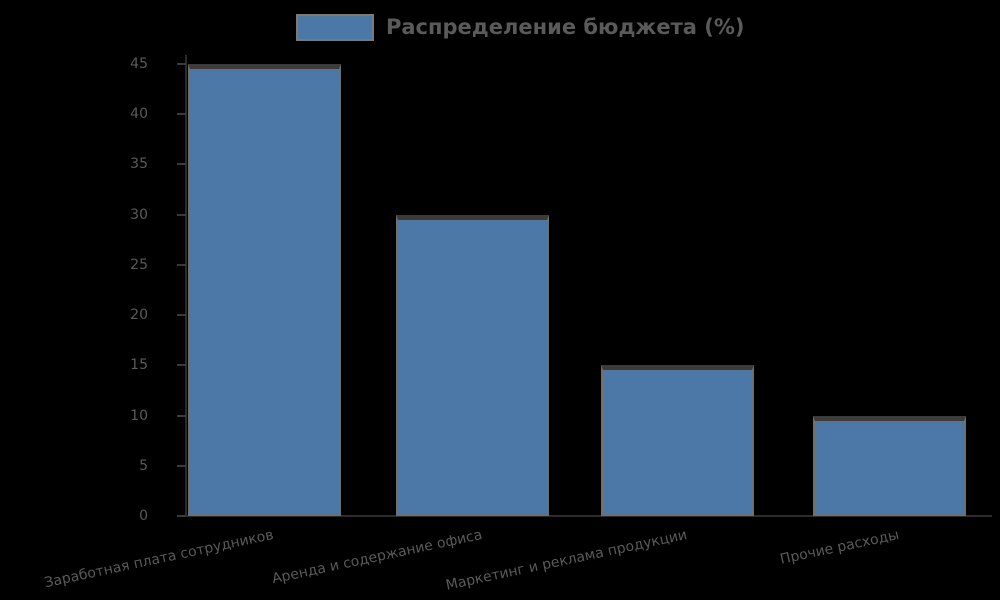 This screenshot has height=600, width=1000. What do you see at coordinates (143, 516) in the screenshot?
I see `y-axis-tick-label: 0` at bounding box center [143, 516].